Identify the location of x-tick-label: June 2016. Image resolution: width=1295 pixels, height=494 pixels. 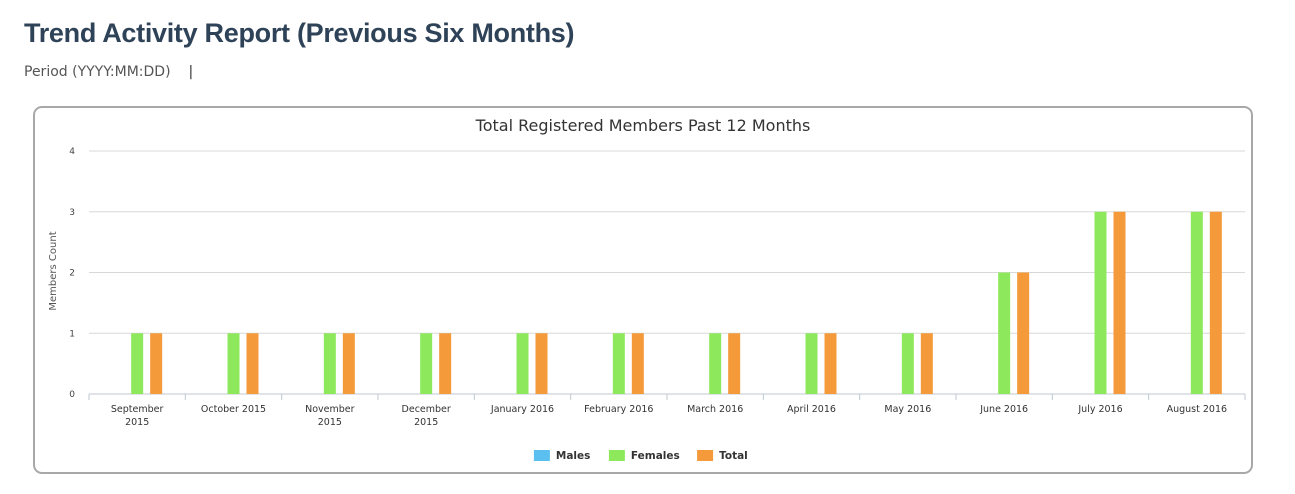
(1003, 409).